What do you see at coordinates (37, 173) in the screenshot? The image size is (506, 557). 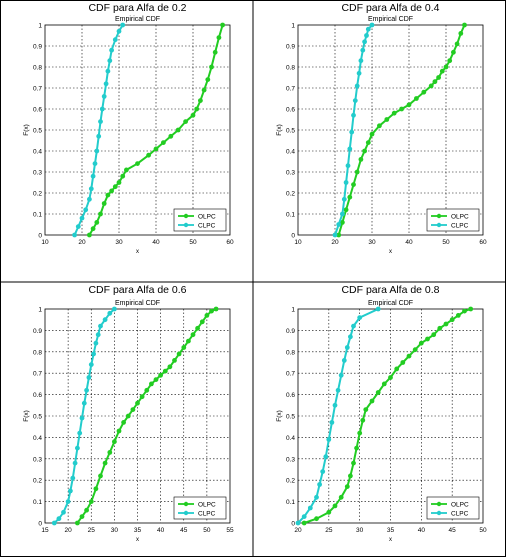 I see `y-tick-label: 0.3` at bounding box center [37, 173].